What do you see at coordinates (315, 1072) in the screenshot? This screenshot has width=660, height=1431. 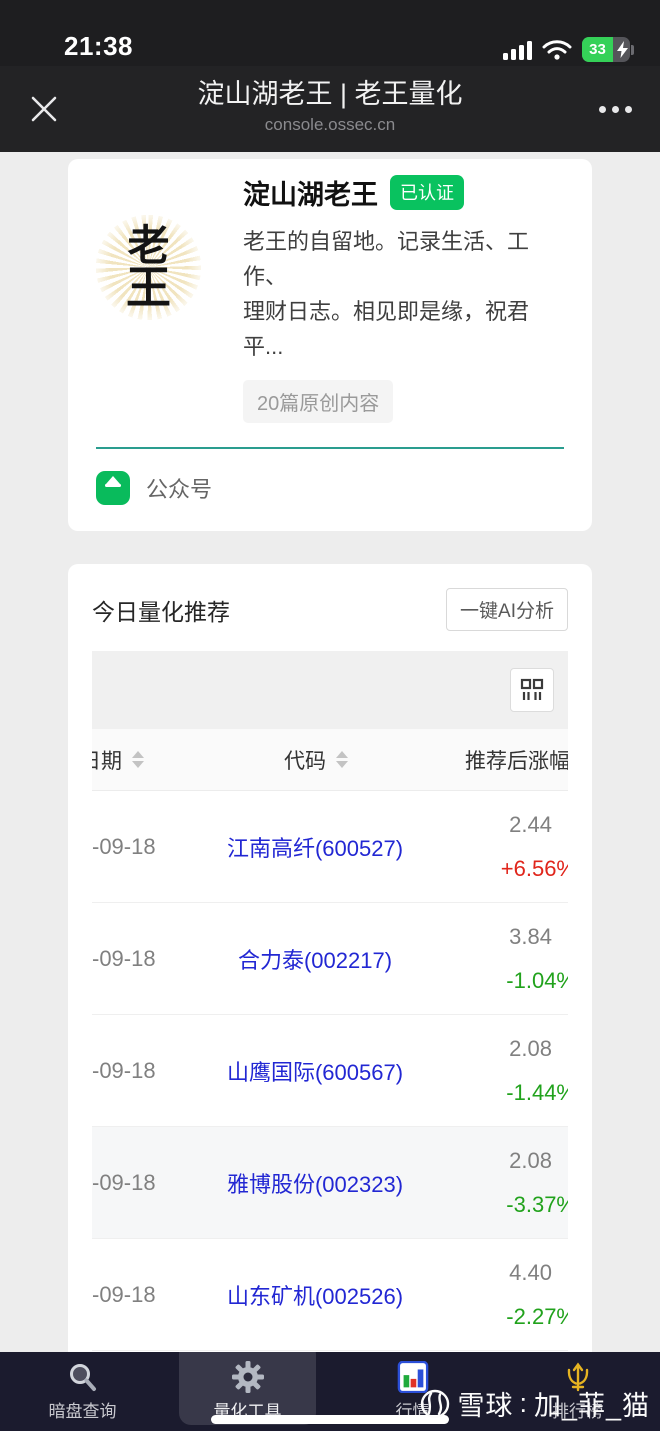 I see `stock-link: 山鹰国际(600567)` at bounding box center [315, 1072].